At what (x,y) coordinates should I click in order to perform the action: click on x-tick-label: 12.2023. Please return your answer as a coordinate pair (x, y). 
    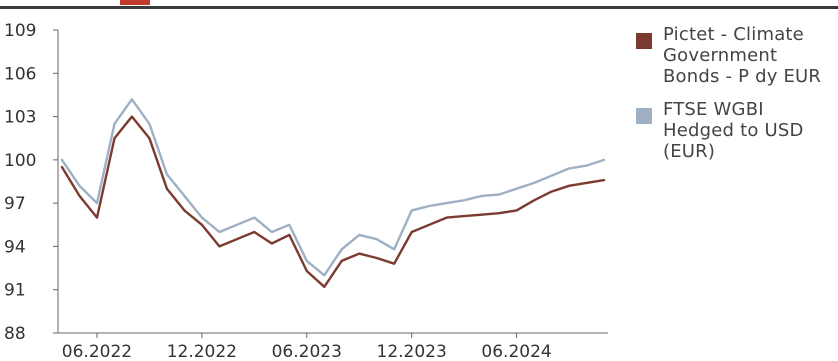
    Looking at the image, I should click on (412, 351).